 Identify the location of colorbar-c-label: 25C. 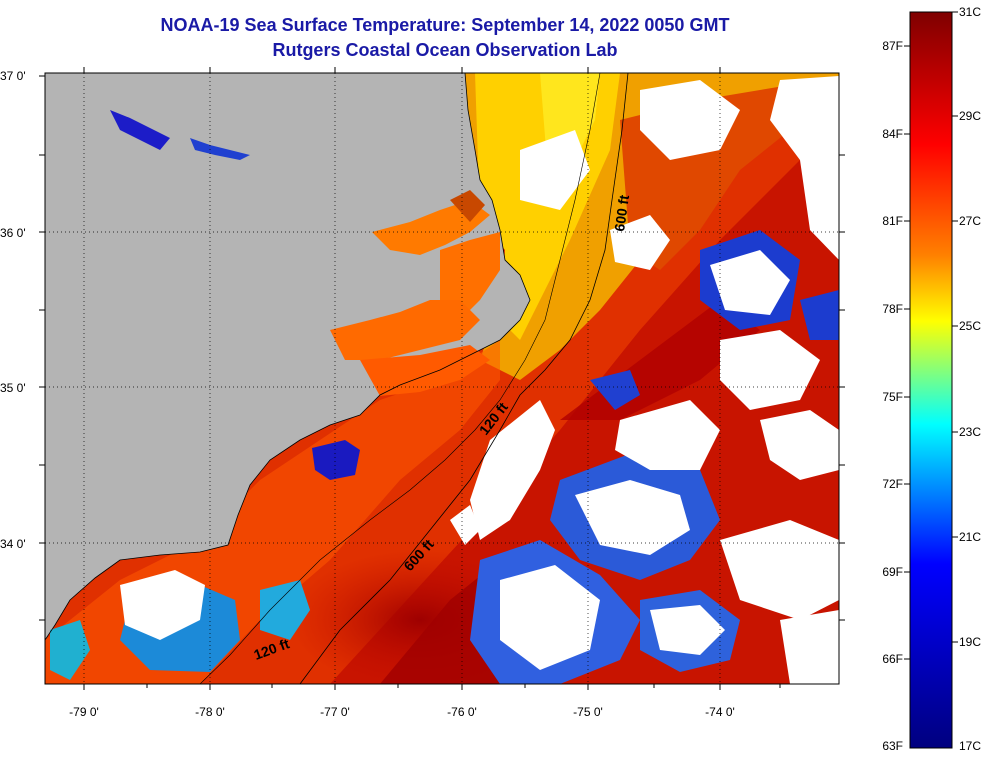
(970, 326).